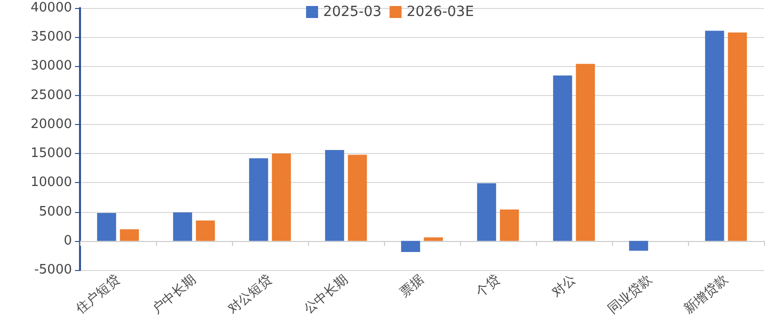  What do you see at coordinates (51, 154) in the screenshot?
I see `y-tick-label: 15000` at bounding box center [51, 154].